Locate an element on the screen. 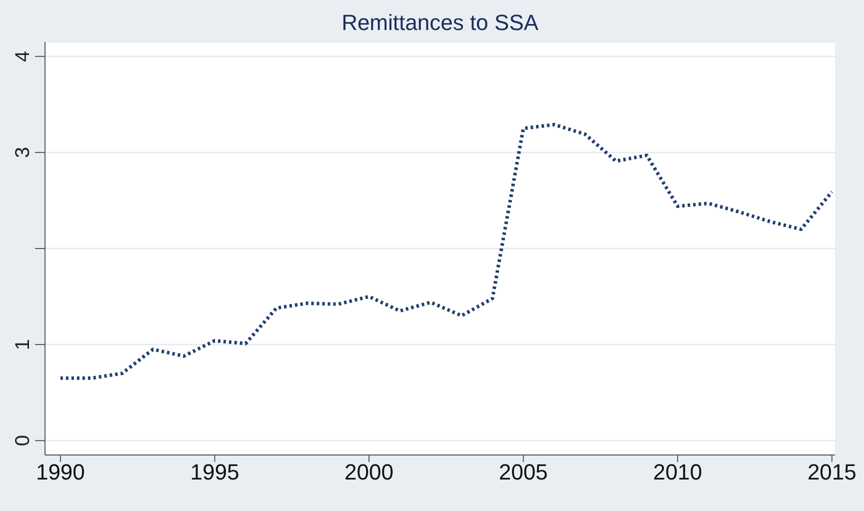  y-tick-label: 0 is located at coordinates (23, 440).